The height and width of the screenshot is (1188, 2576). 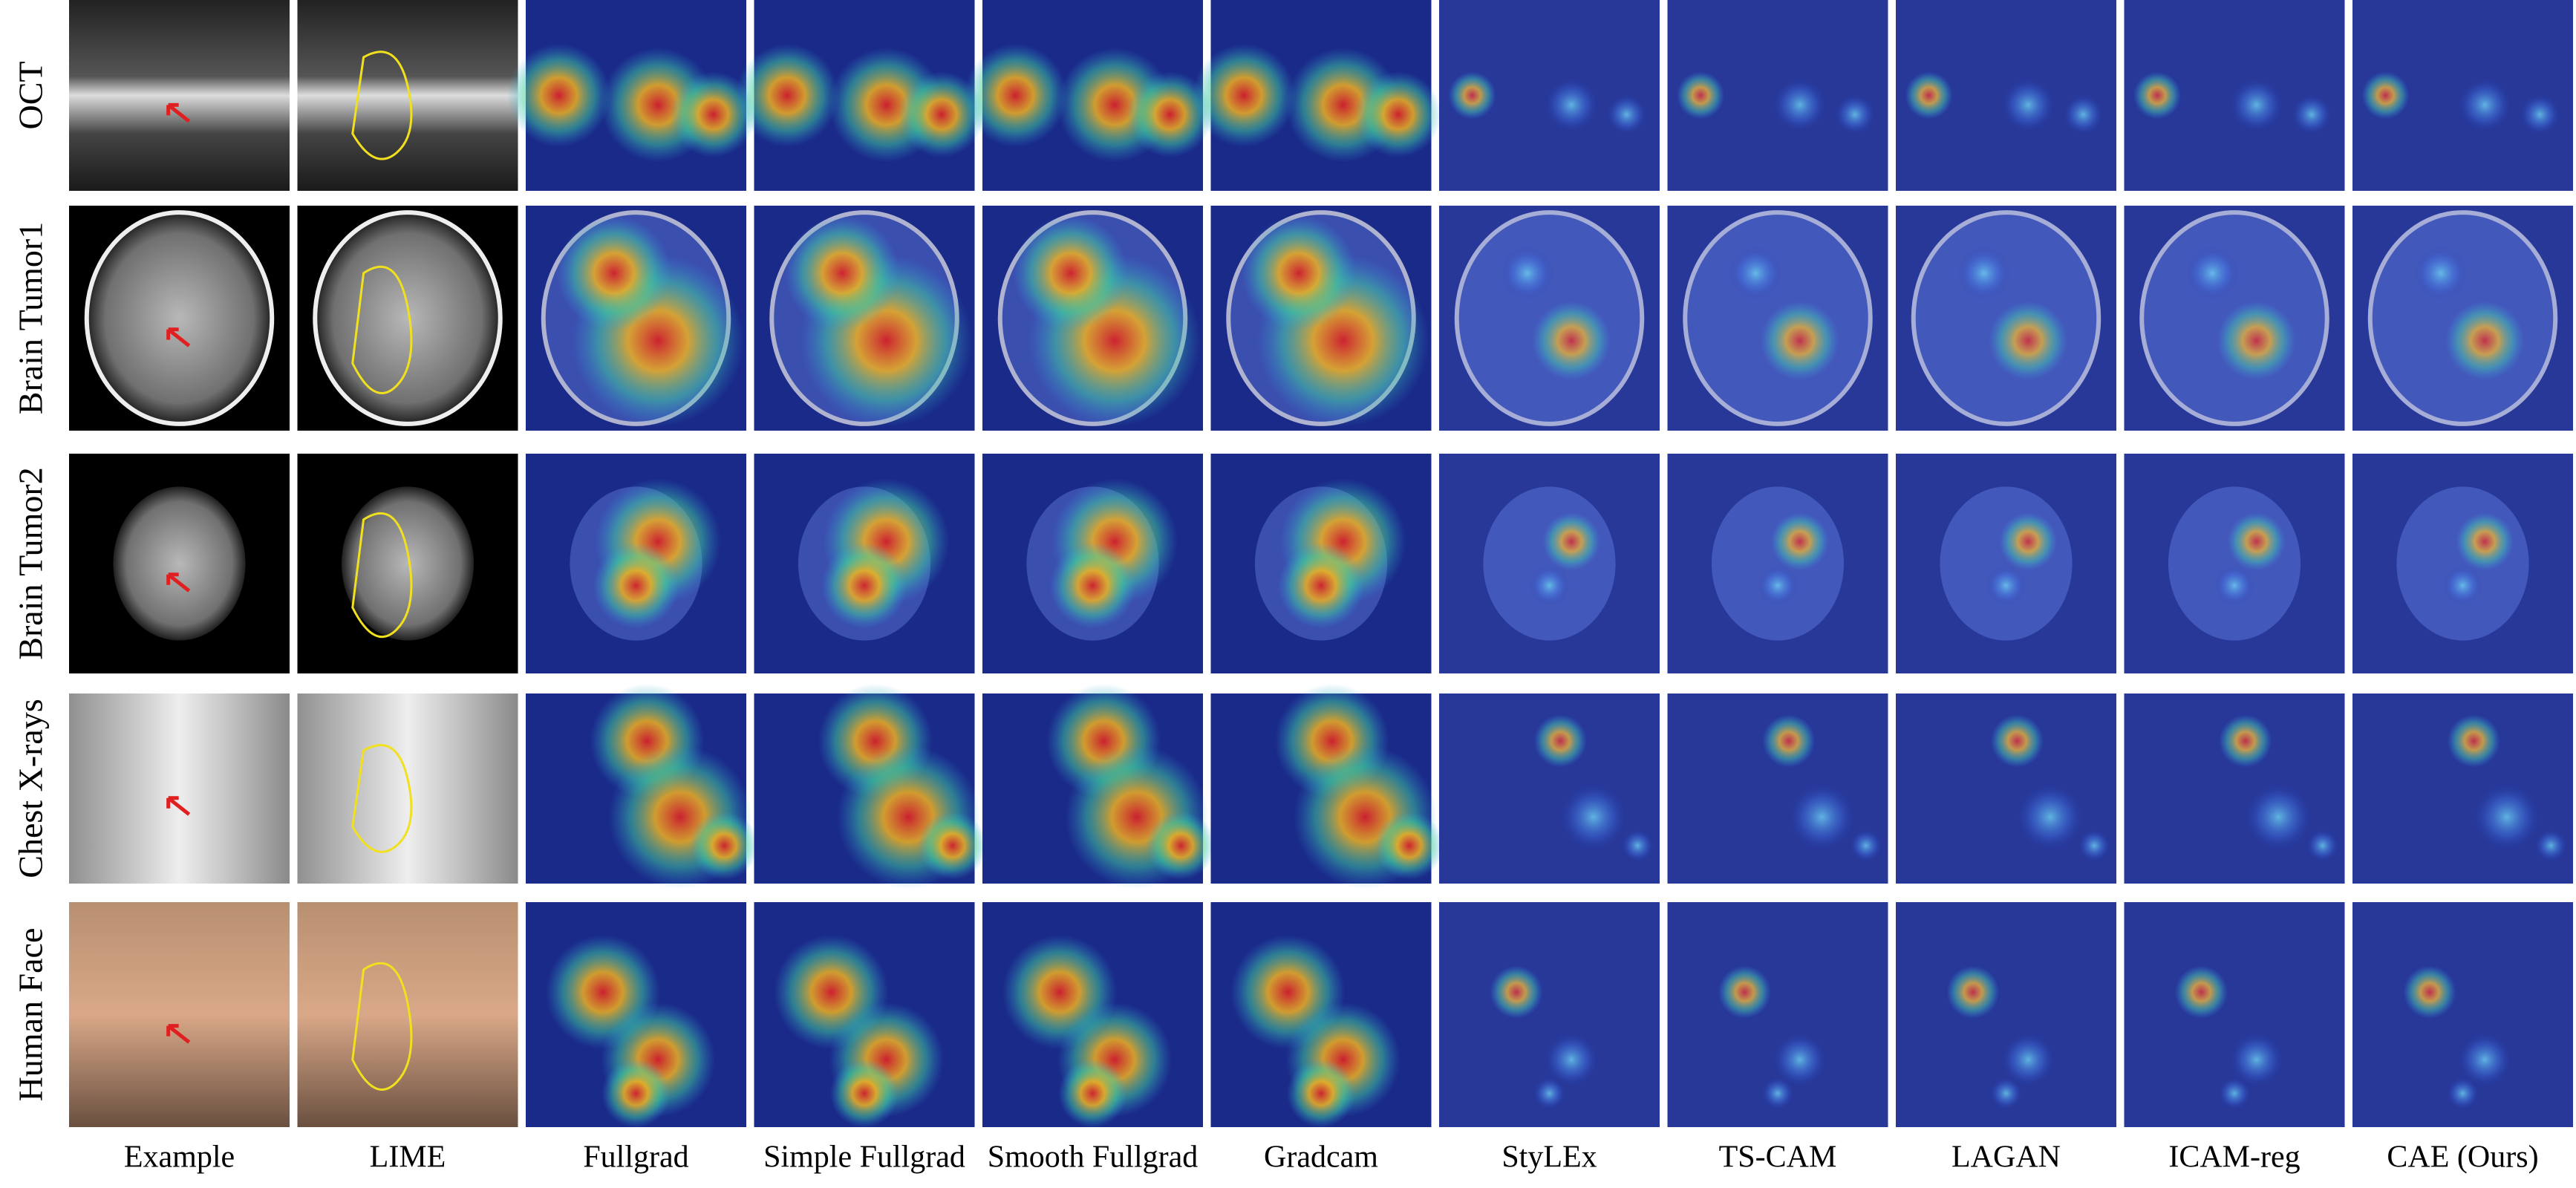 What do you see at coordinates (864, 1158) in the screenshot?
I see `column-label: Simple Fullgrad` at bounding box center [864, 1158].